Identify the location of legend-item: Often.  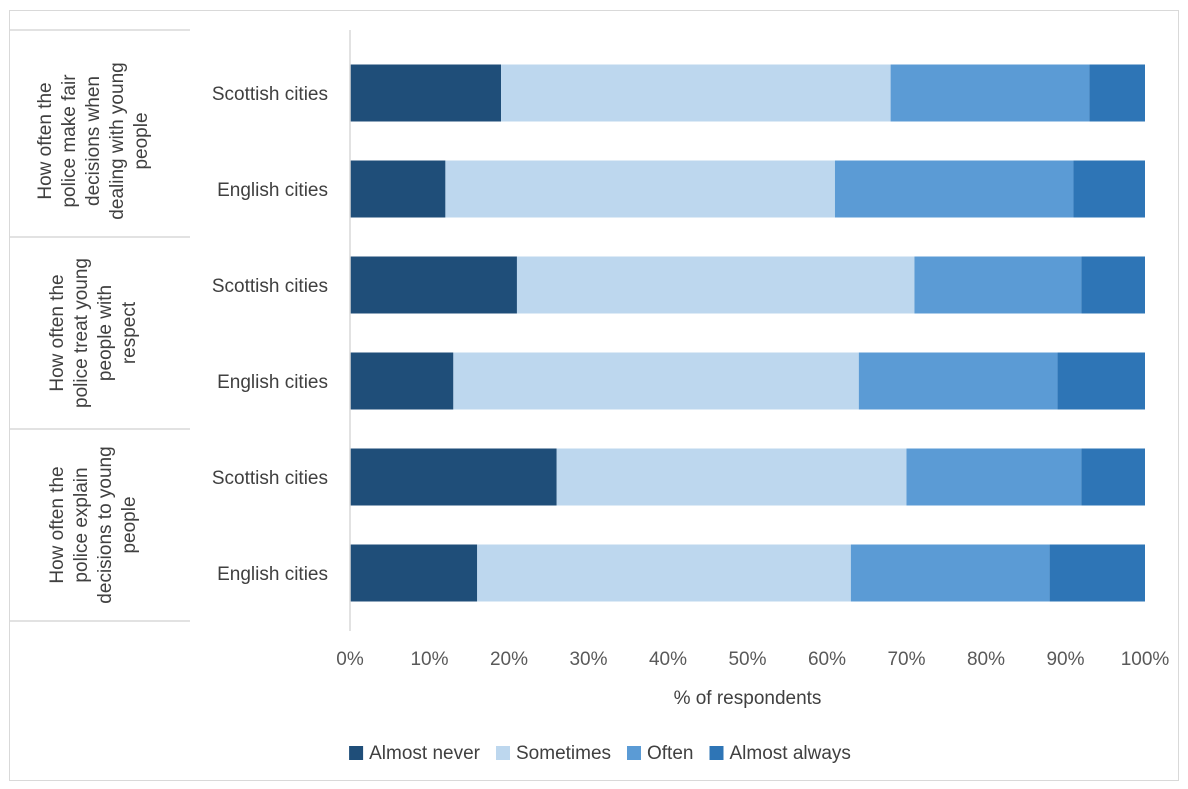
(660, 753).